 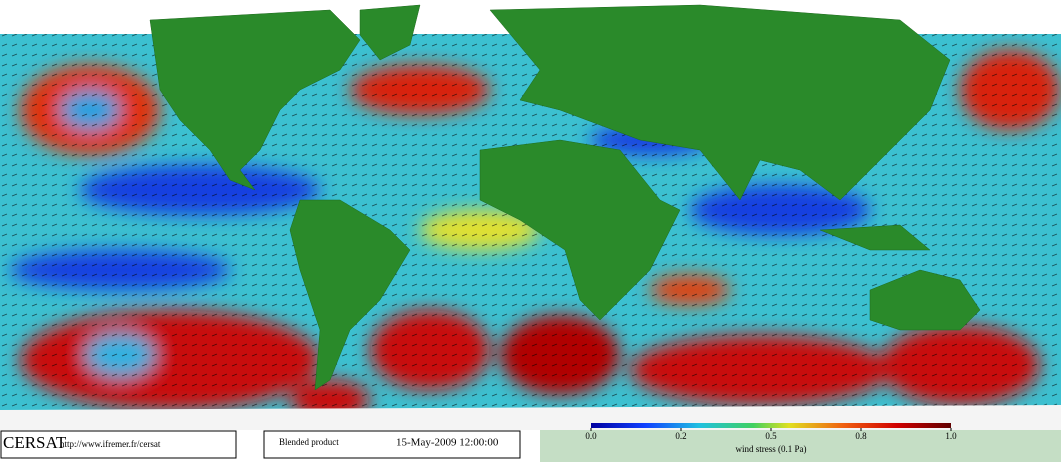 What do you see at coordinates (591, 436) in the screenshot?
I see `colorbar-tick-label: 0.0` at bounding box center [591, 436].